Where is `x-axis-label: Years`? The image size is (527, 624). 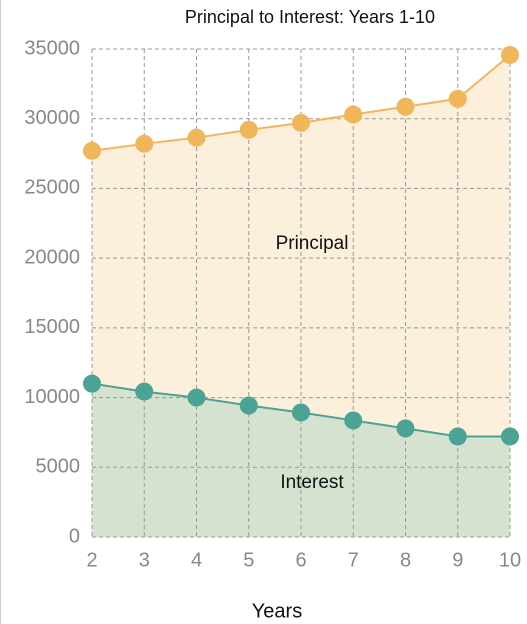 x-axis-label: Years is located at coordinates (277, 611).